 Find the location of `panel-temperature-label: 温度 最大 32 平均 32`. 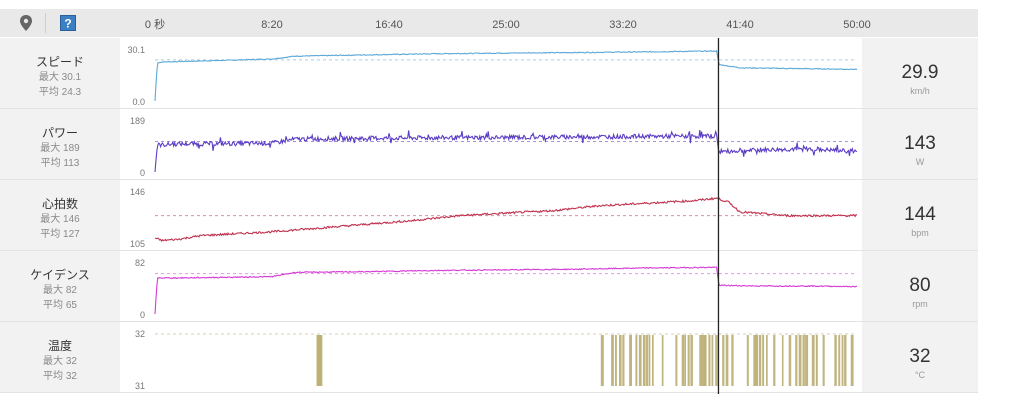

panel-temperature-label: 温度 最大 32 平均 32 is located at coordinates (60, 357).